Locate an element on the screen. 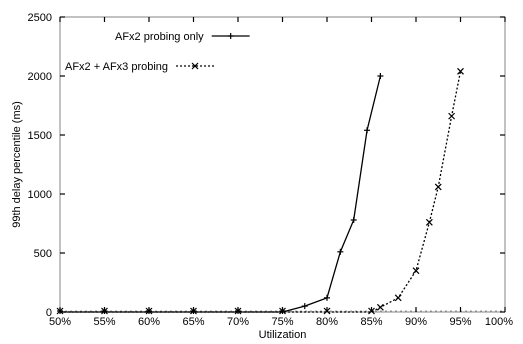 This screenshot has width=523, height=344. x-tick-label: 70% is located at coordinates (238, 322).